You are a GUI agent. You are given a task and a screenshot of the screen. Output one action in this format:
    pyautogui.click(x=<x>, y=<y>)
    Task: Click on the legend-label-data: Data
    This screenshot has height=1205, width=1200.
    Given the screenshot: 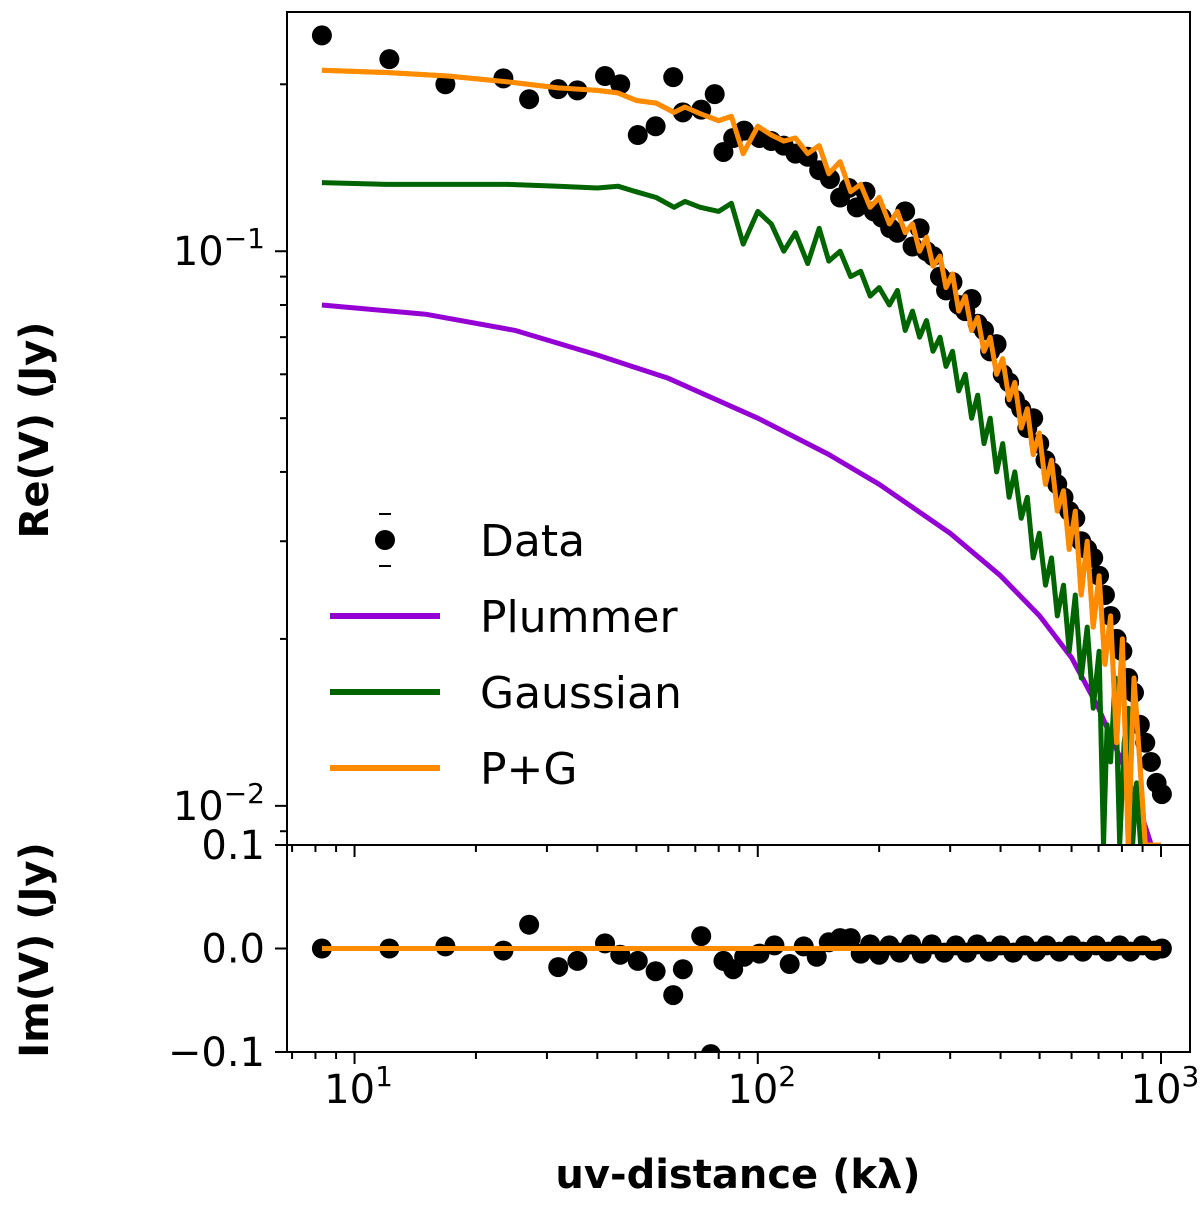 What is the action you would take?
    pyautogui.click(x=532, y=541)
    